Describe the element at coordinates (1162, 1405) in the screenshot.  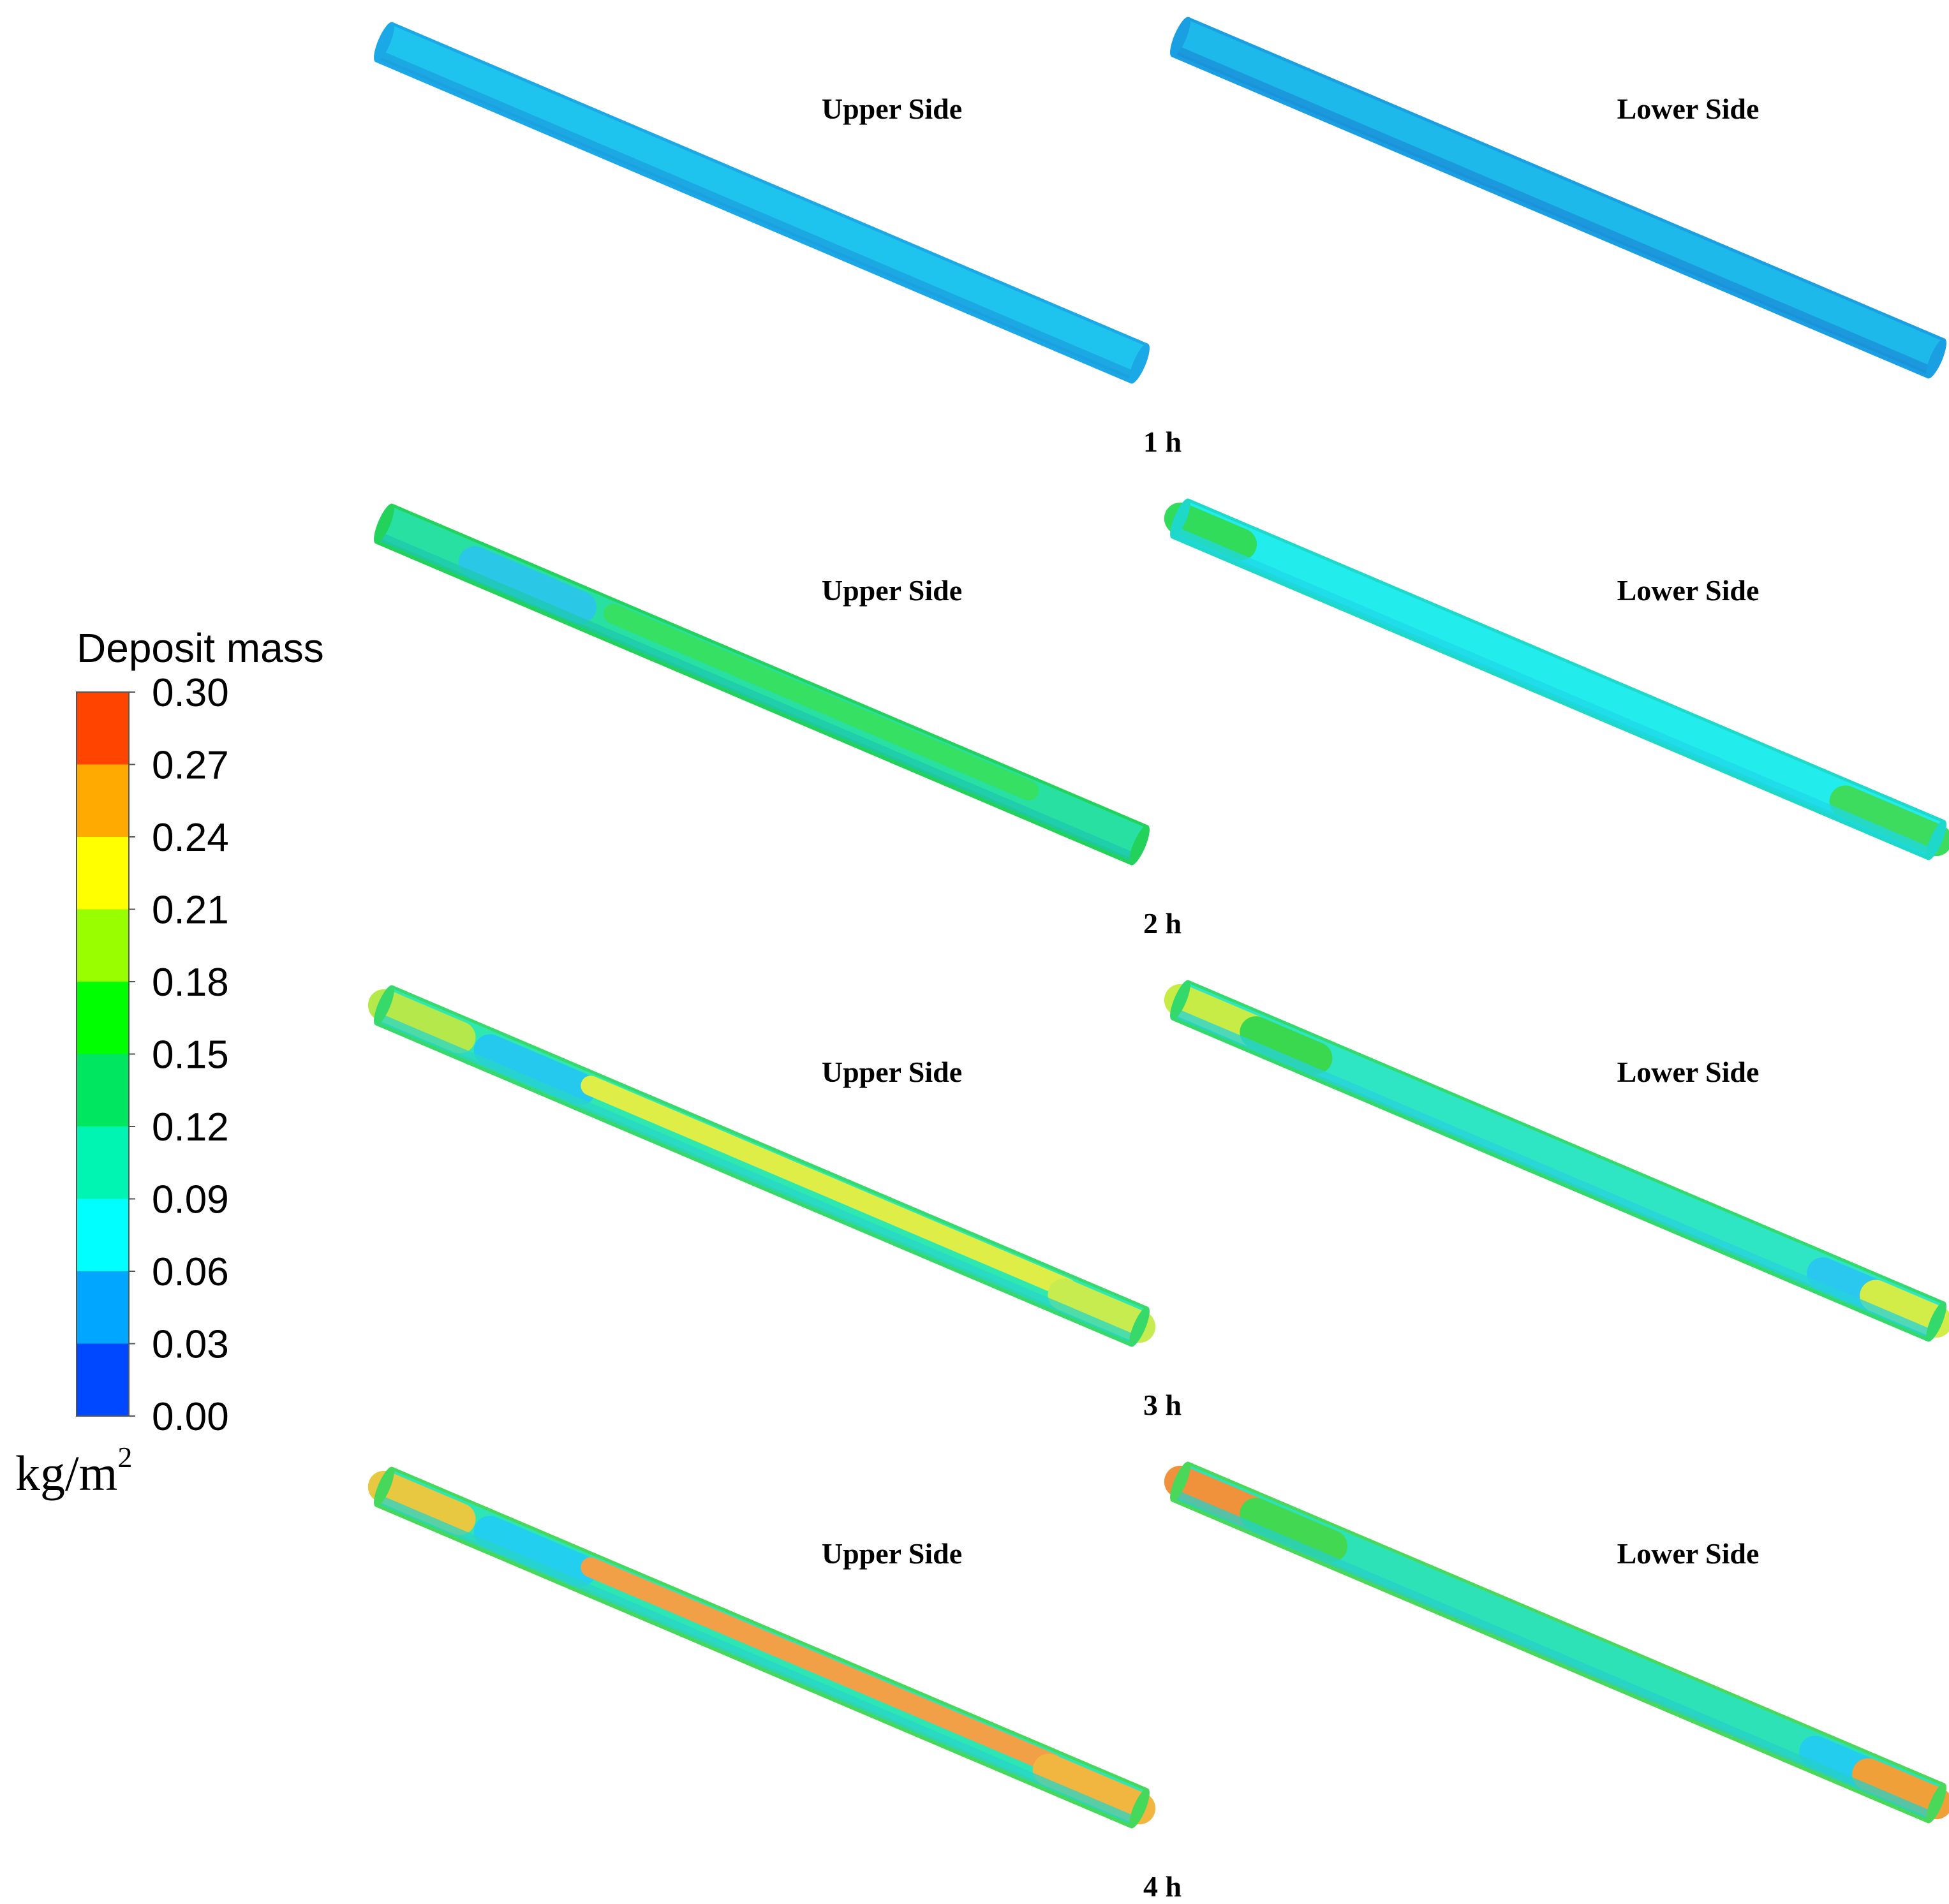
I see `time-label: 3 h` at that location.